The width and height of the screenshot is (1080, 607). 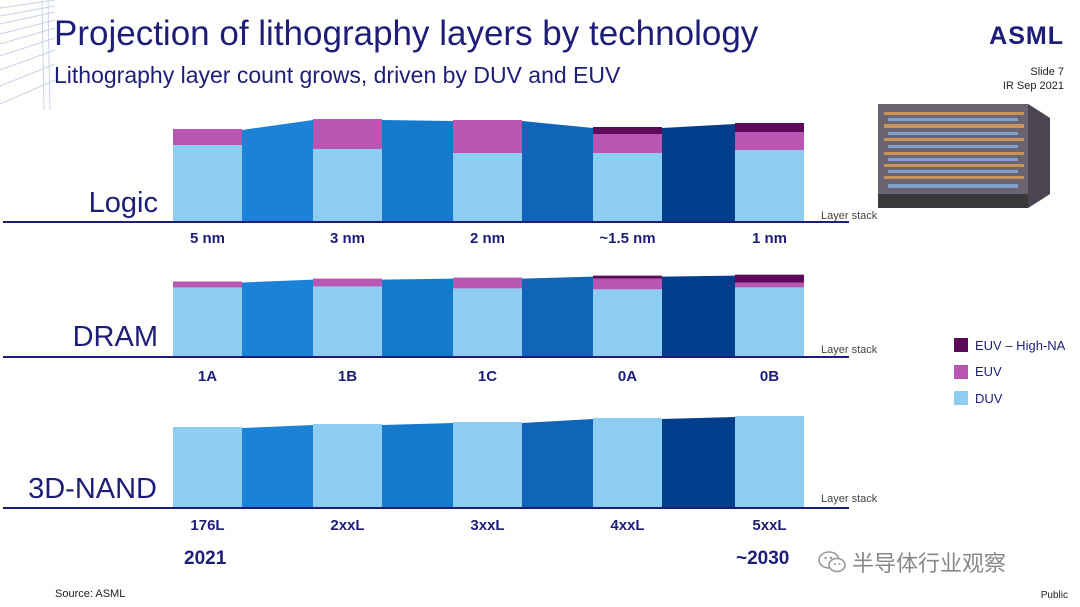 I want to click on legend-item-duv: DUV, so click(x=1009, y=398).